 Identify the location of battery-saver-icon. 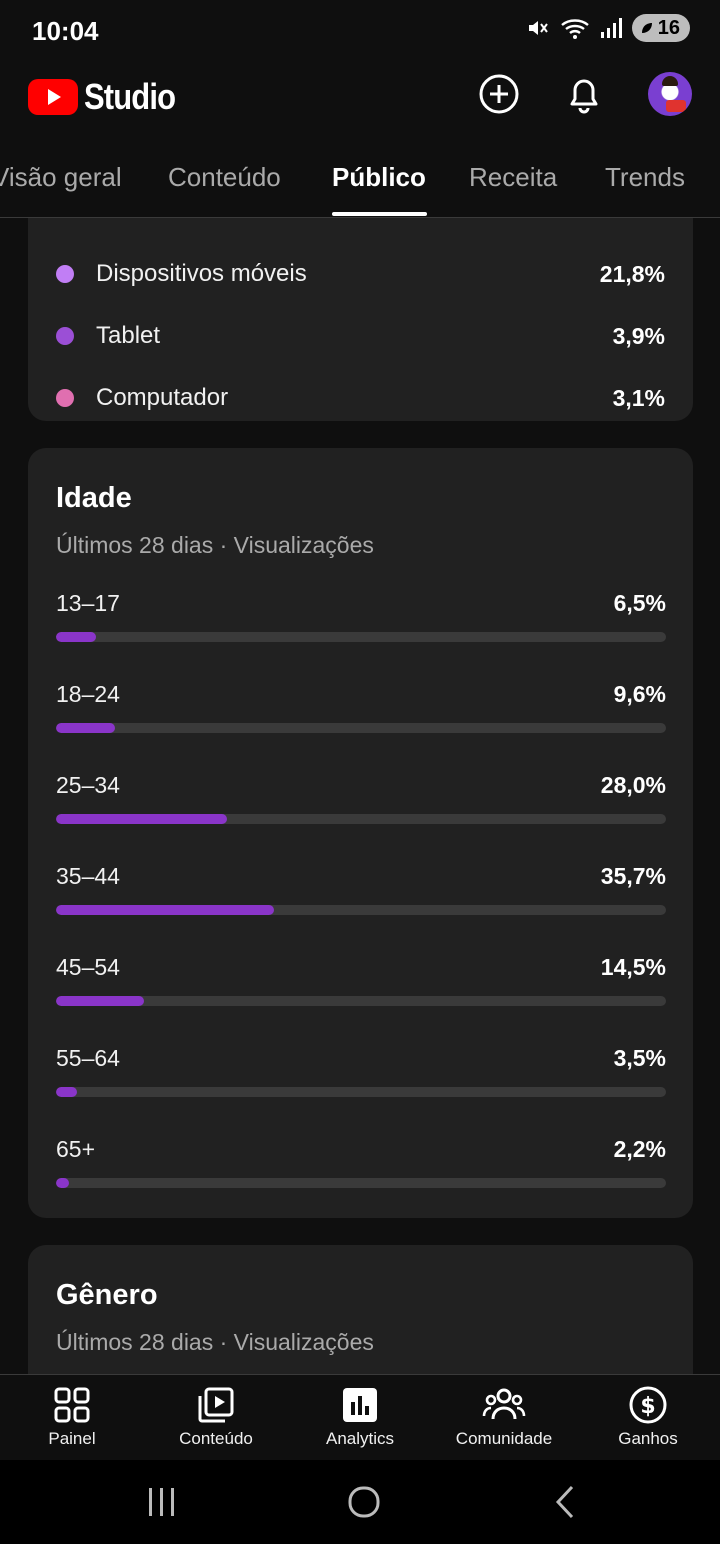
(646, 28).